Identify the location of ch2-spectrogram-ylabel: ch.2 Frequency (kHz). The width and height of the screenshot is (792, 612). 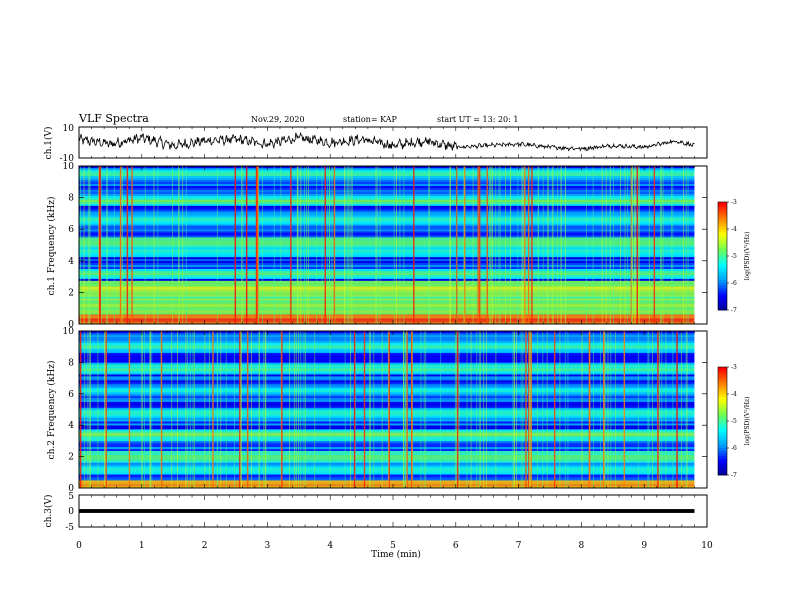
(51, 410).